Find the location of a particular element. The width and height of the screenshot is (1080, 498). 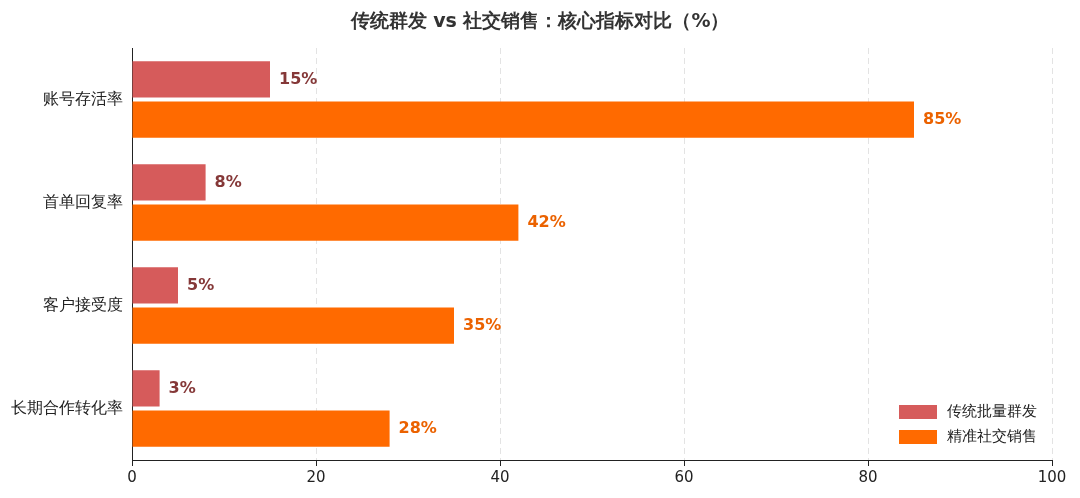

data-label: 35% is located at coordinates (482, 324).